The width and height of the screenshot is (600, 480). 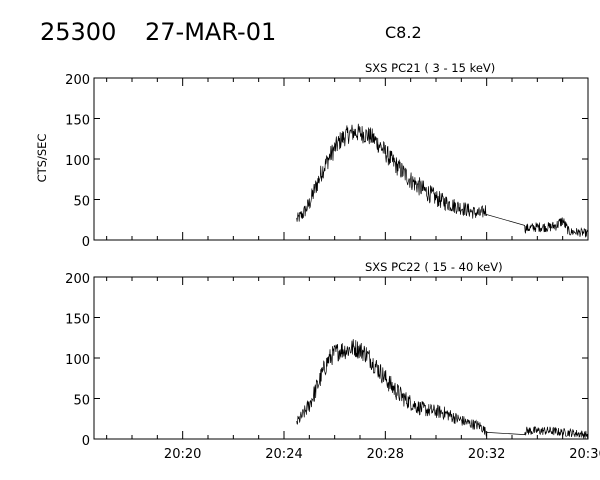 What do you see at coordinates (182, 454) in the screenshot?
I see `x-tick-label: 20:20` at bounding box center [182, 454].